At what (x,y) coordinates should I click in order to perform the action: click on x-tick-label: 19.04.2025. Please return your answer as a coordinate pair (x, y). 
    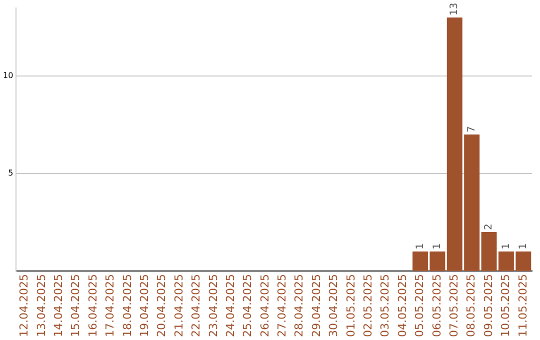
    Looking at the image, I should click on (144, 306).